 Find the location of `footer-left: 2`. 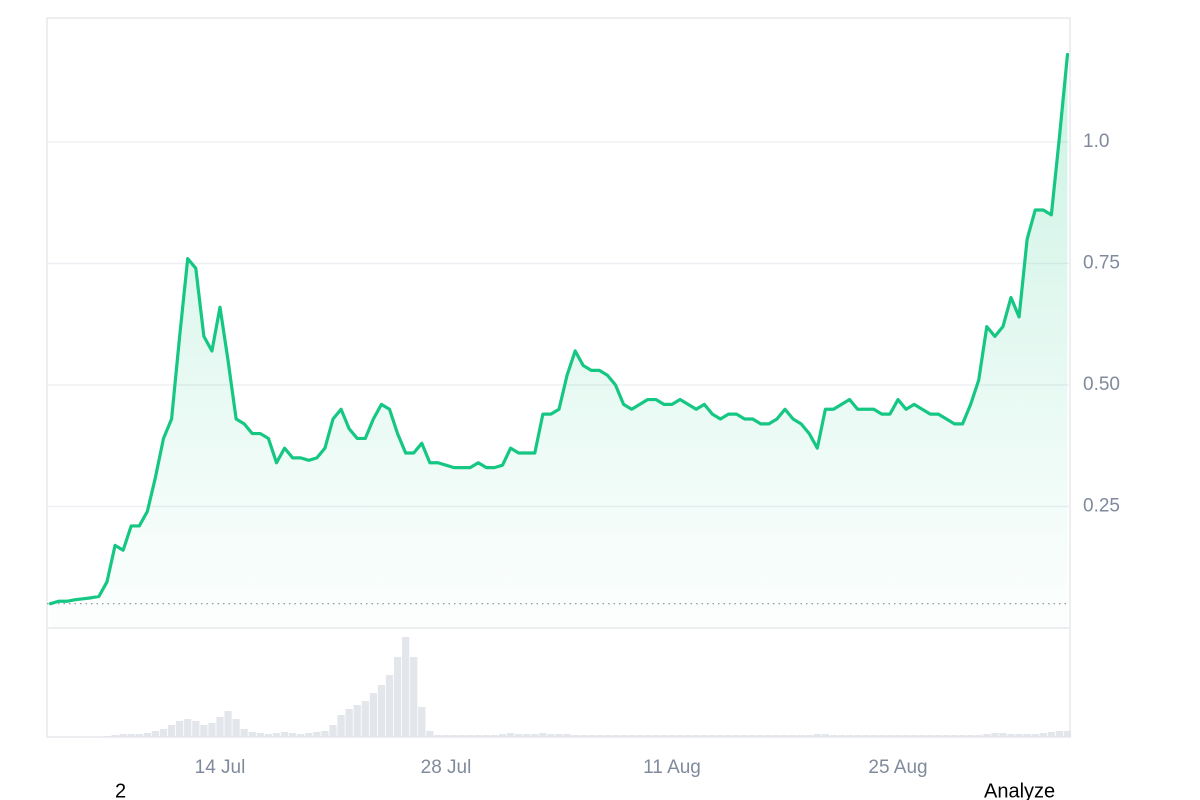

footer-left: 2 is located at coordinates (120, 790).